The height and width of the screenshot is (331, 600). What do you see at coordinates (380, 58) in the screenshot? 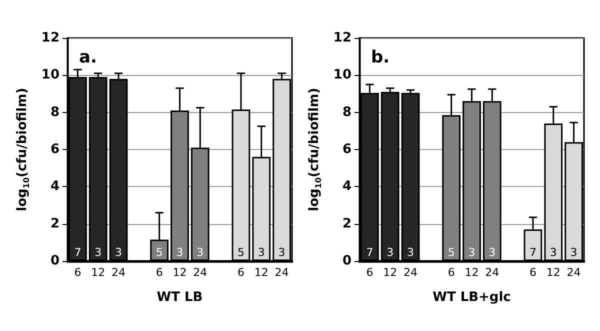
I see `text: b.` at bounding box center [380, 58].